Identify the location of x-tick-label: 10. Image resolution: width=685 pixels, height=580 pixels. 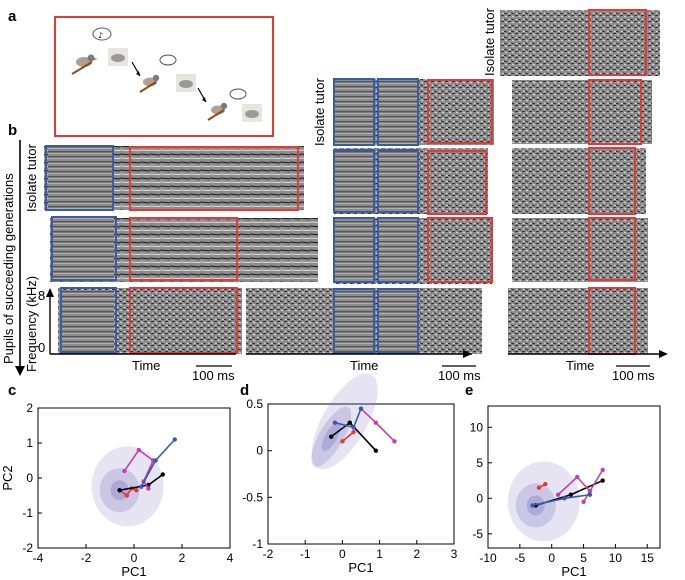
(616, 558).